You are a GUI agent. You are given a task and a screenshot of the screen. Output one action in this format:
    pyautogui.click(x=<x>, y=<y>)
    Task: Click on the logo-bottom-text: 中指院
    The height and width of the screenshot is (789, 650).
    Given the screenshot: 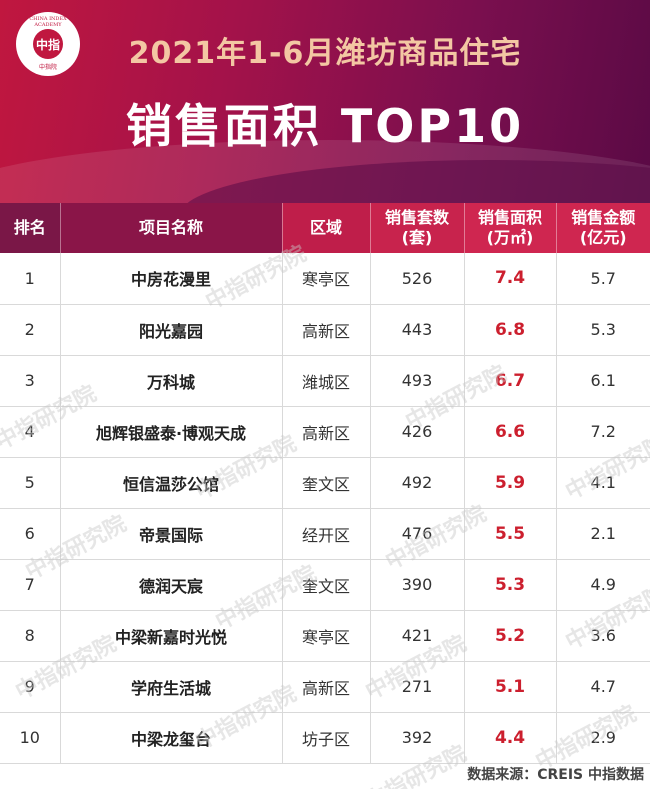 What is the action you would take?
    pyautogui.click(x=47, y=67)
    